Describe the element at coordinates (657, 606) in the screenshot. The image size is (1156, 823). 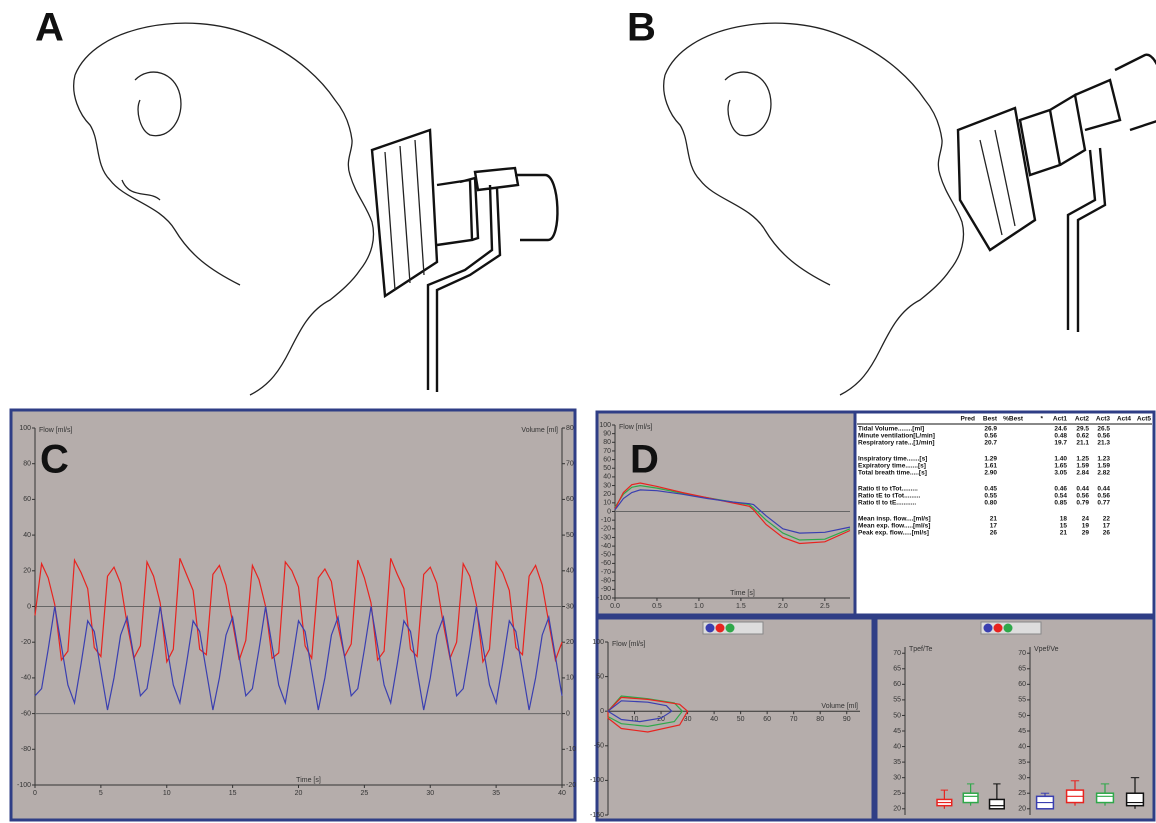
I see `x-tick-label: 0.5` at that location.